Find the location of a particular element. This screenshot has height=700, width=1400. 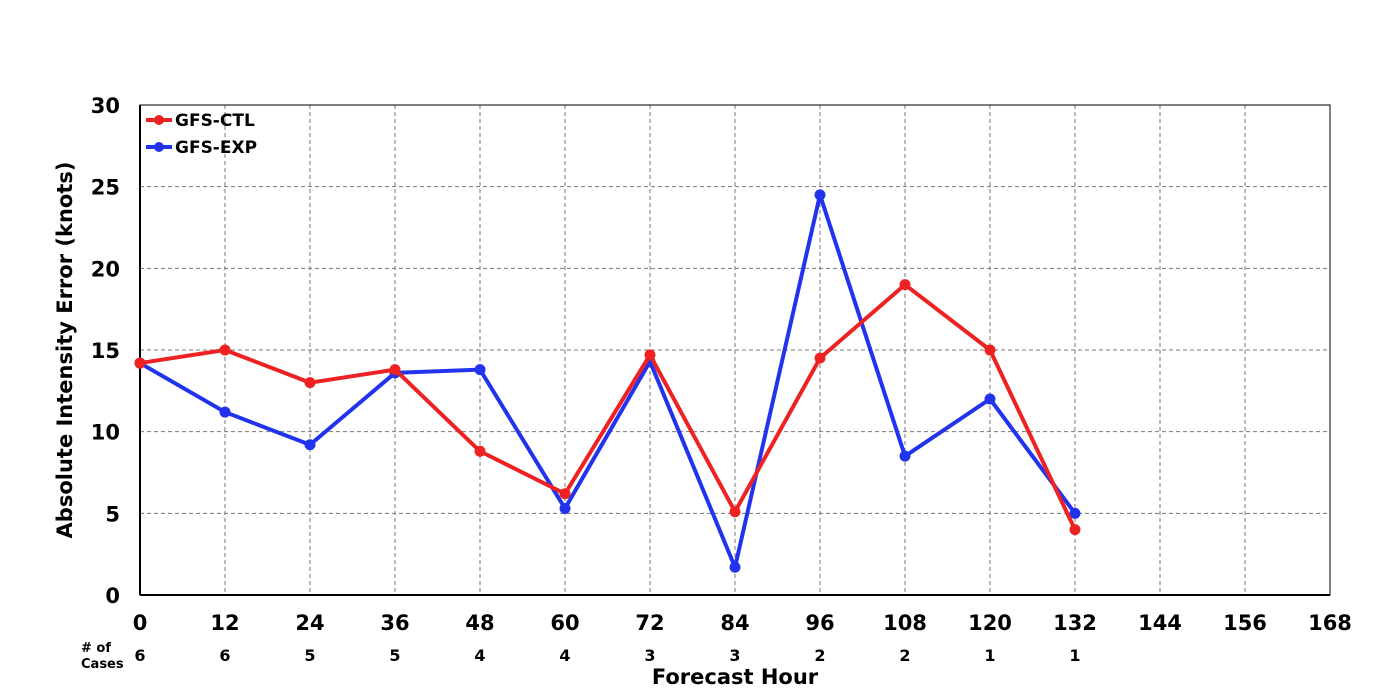

y-tick-label: 5 is located at coordinates (112, 514).